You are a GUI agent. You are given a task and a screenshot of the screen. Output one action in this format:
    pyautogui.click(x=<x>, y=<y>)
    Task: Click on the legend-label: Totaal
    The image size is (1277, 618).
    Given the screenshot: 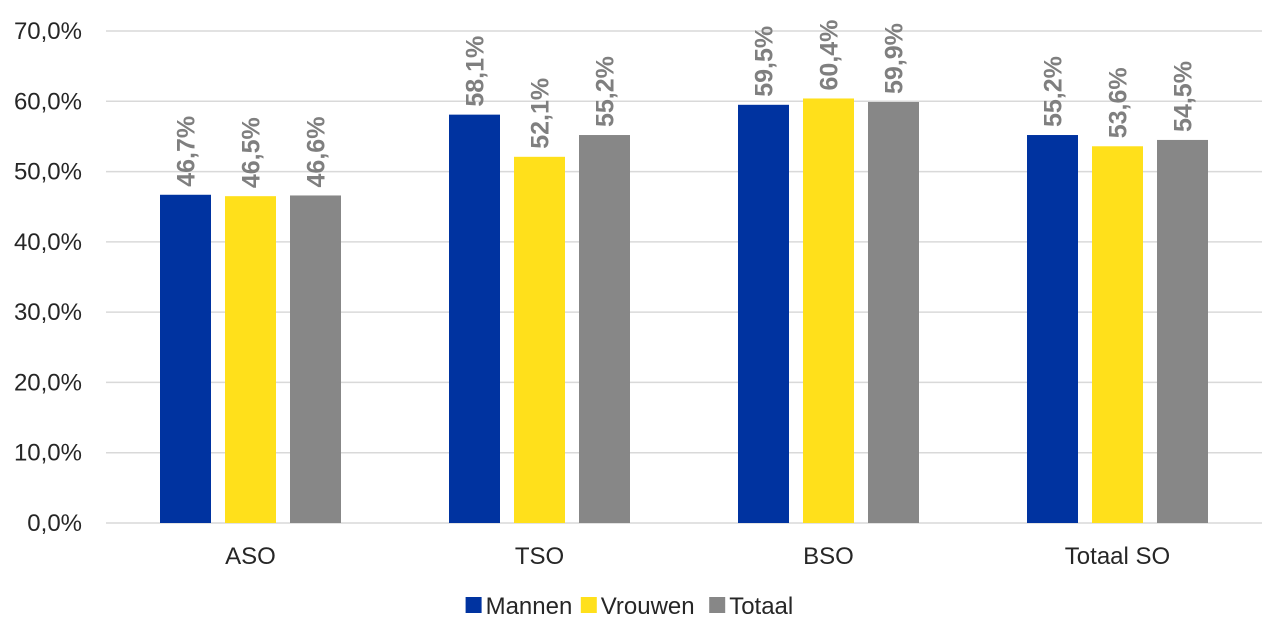 What is the action you would take?
    pyautogui.click(x=761, y=605)
    